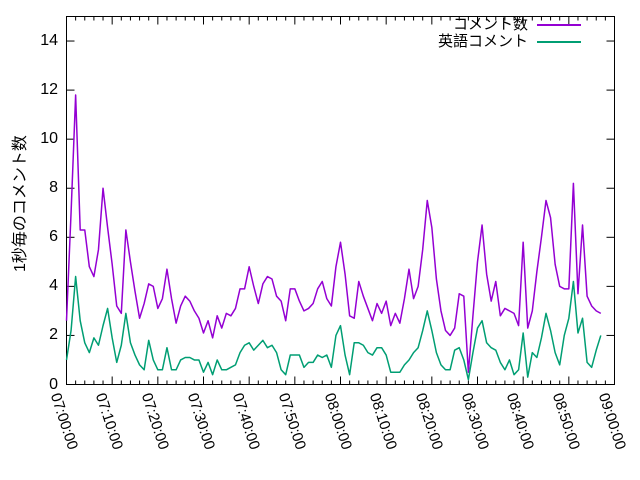 Image resolution: width=640 pixels, height=480 pixels. Describe the element at coordinates (53, 188) in the screenshot. I see `y-tick-label: 8` at that location.